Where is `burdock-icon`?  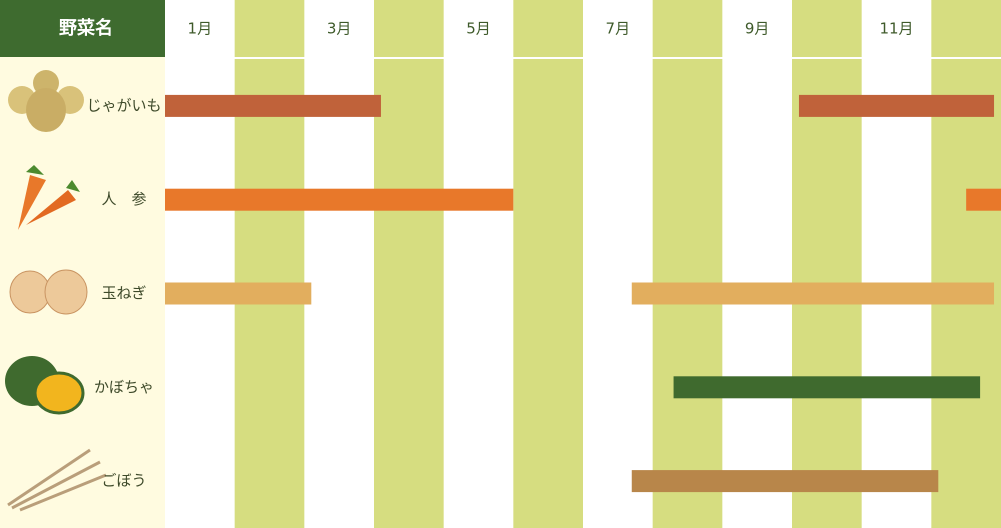
burdock-icon is located at coordinates (57, 480).